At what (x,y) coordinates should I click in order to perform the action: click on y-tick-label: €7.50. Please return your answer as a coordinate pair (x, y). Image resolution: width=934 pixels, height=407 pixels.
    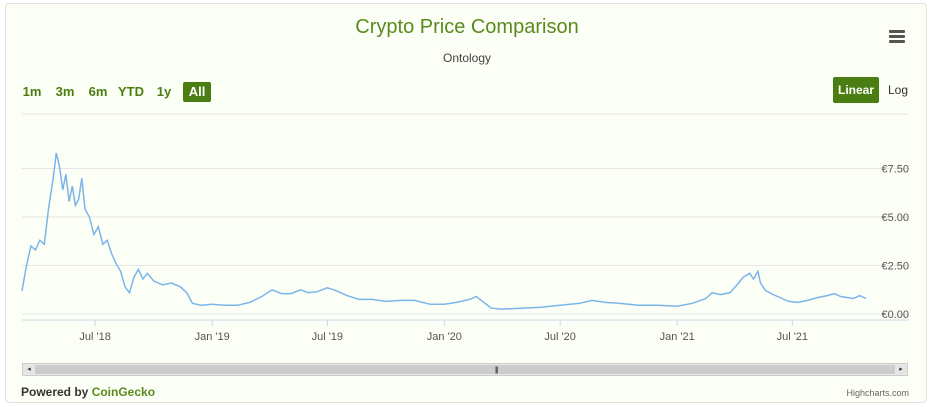
    Looking at the image, I should click on (895, 170).